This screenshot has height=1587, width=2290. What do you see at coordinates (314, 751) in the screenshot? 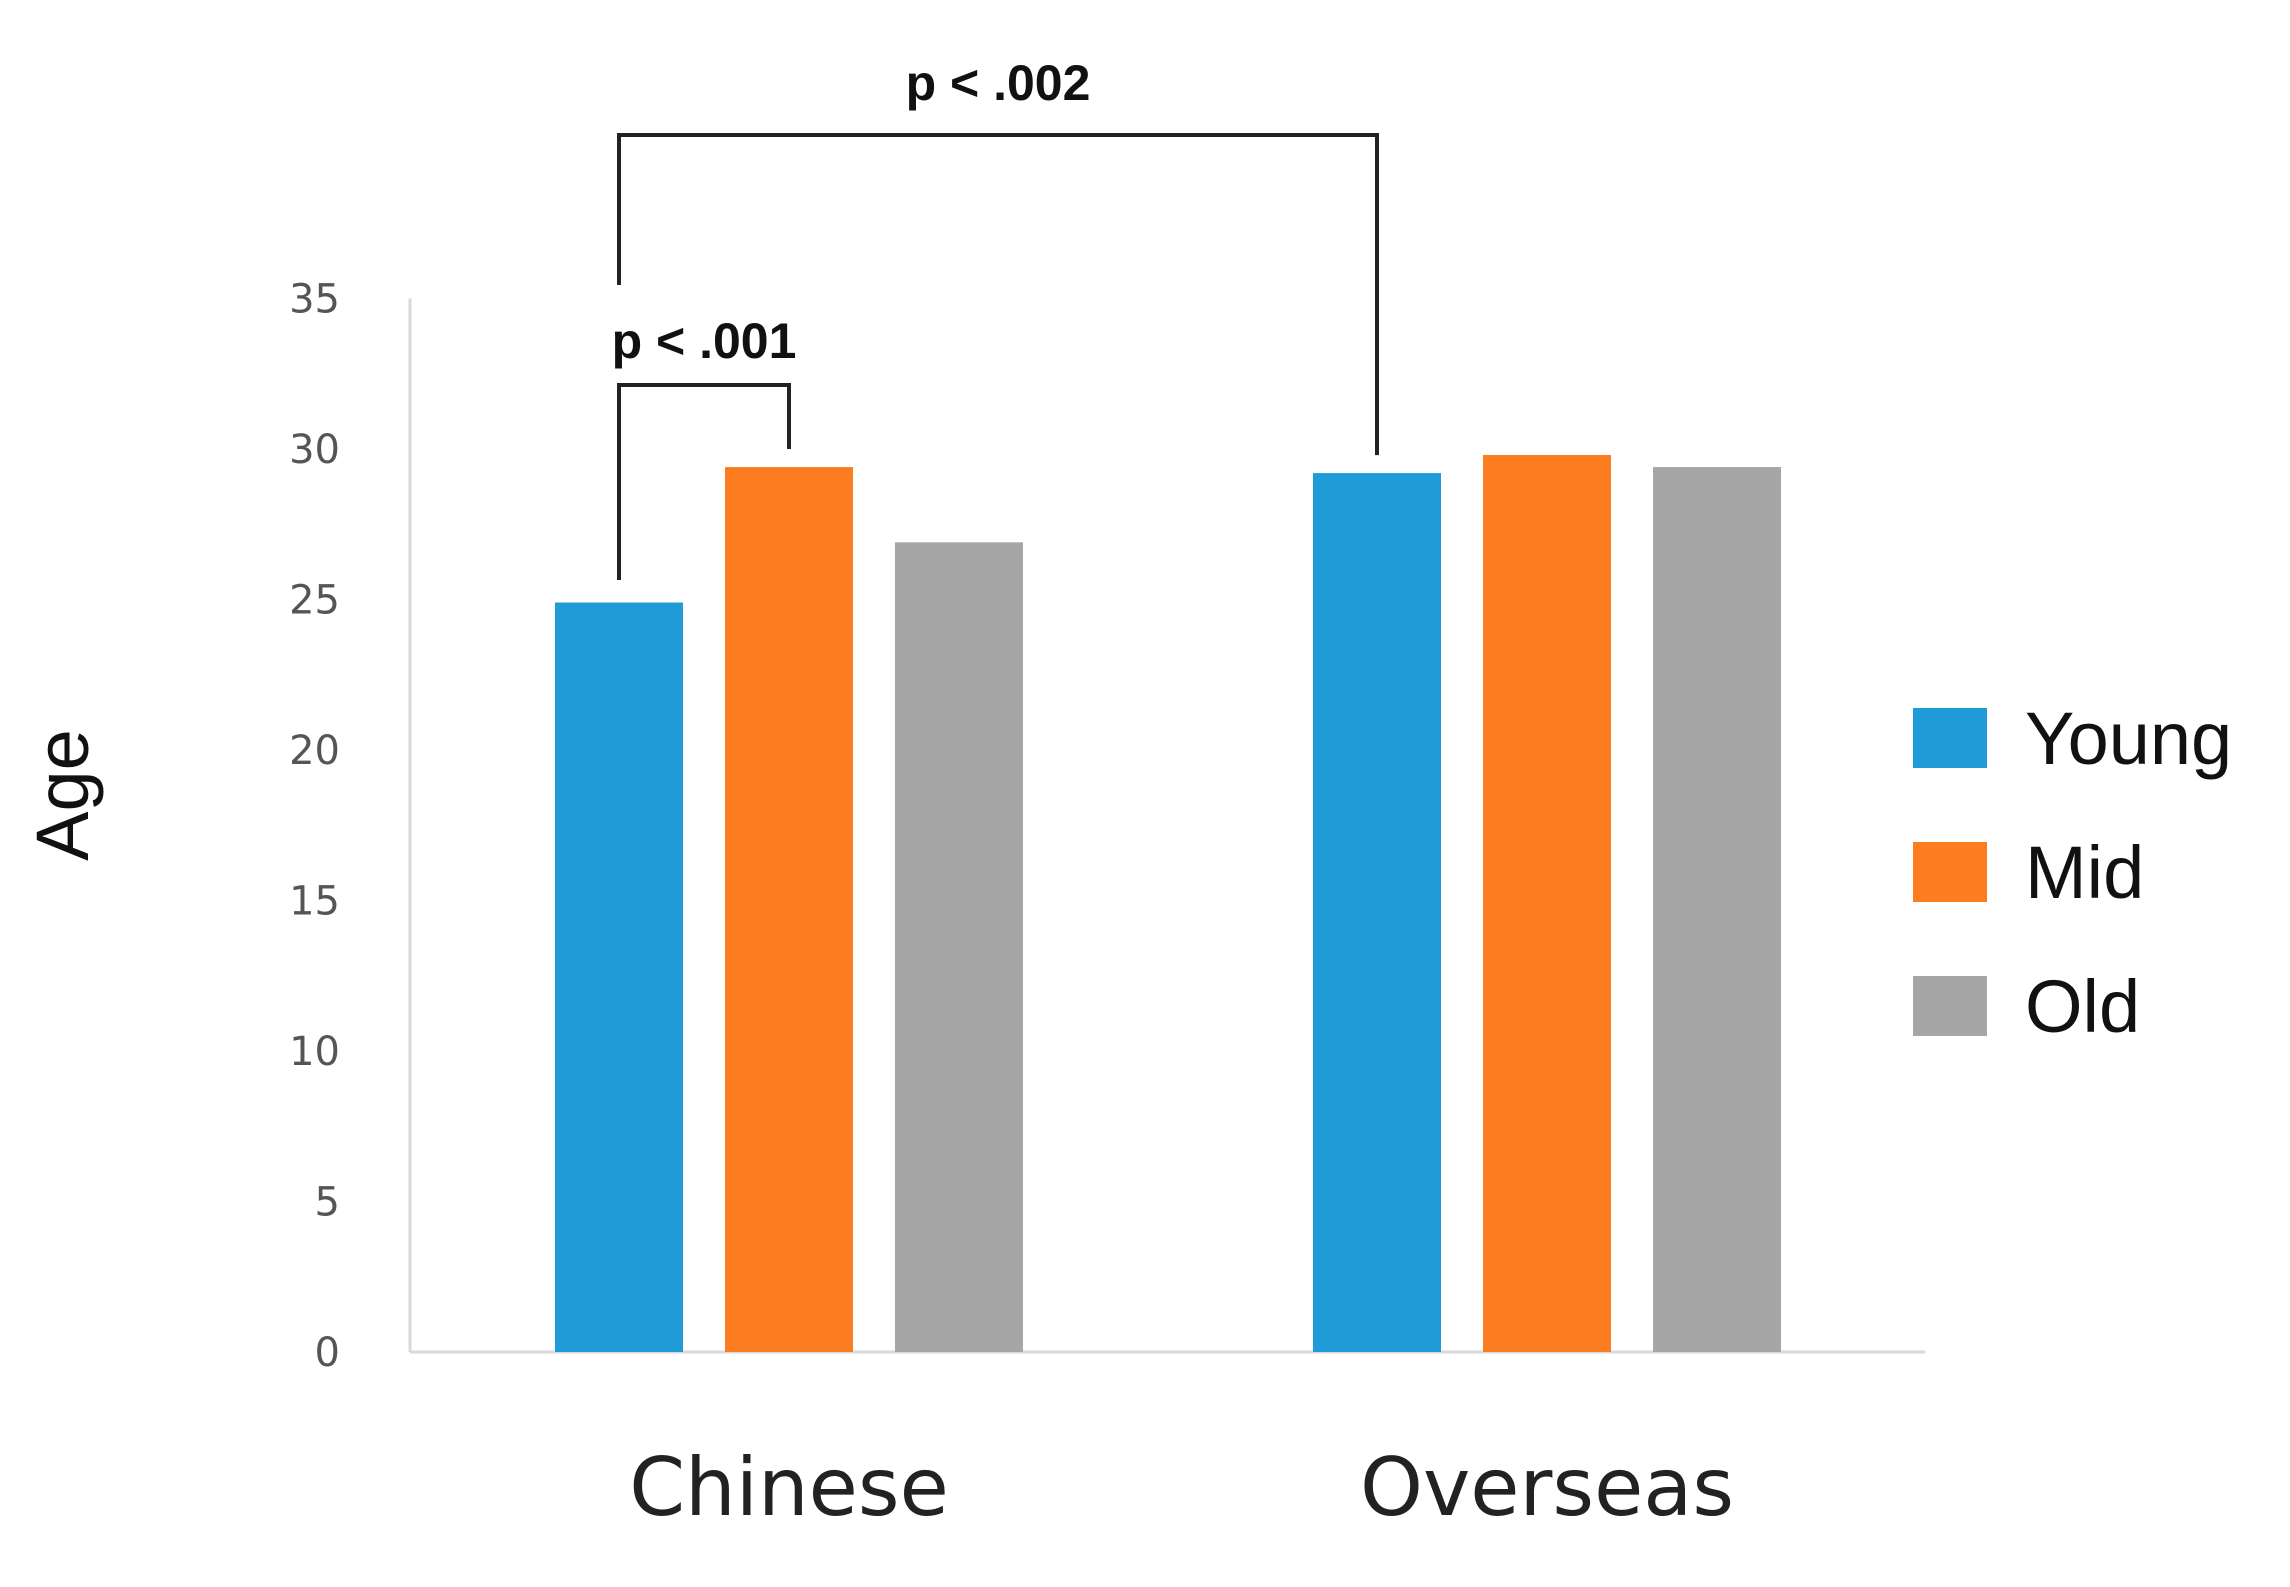
I see `y-tick-label: 20` at bounding box center [314, 751].